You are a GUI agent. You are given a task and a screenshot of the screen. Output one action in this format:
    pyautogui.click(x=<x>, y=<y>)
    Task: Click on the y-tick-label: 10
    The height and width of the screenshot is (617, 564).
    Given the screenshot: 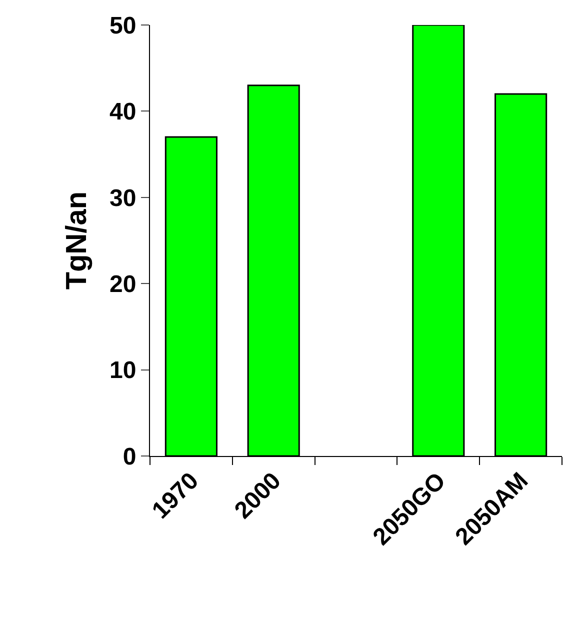 What is the action you would take?
    pyautogui.click(x=122, y=370)
    